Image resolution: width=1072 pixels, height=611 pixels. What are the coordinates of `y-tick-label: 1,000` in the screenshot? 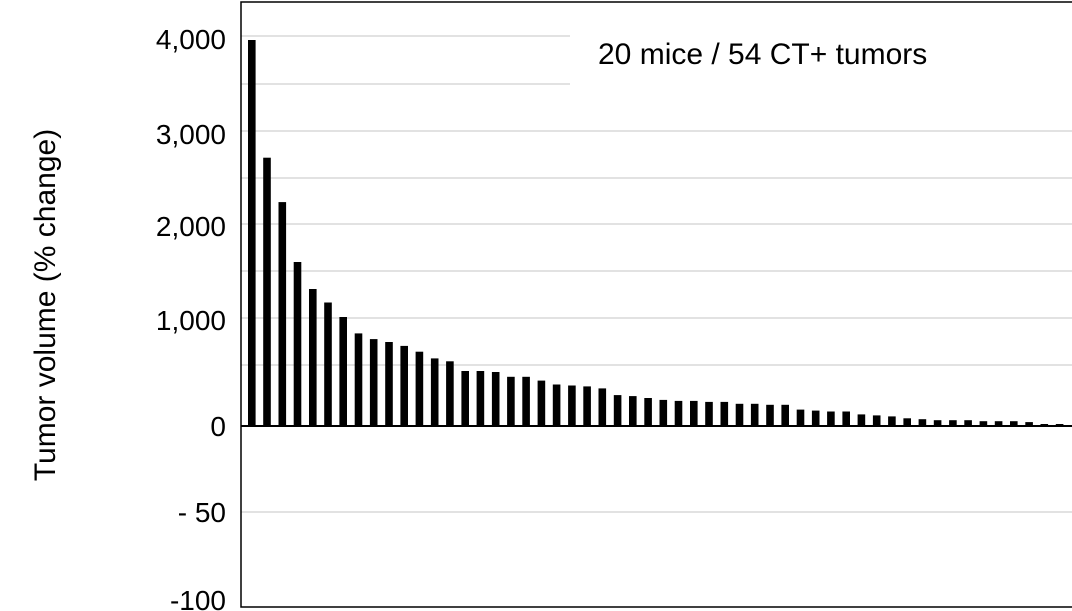 It's located at (191, 320).